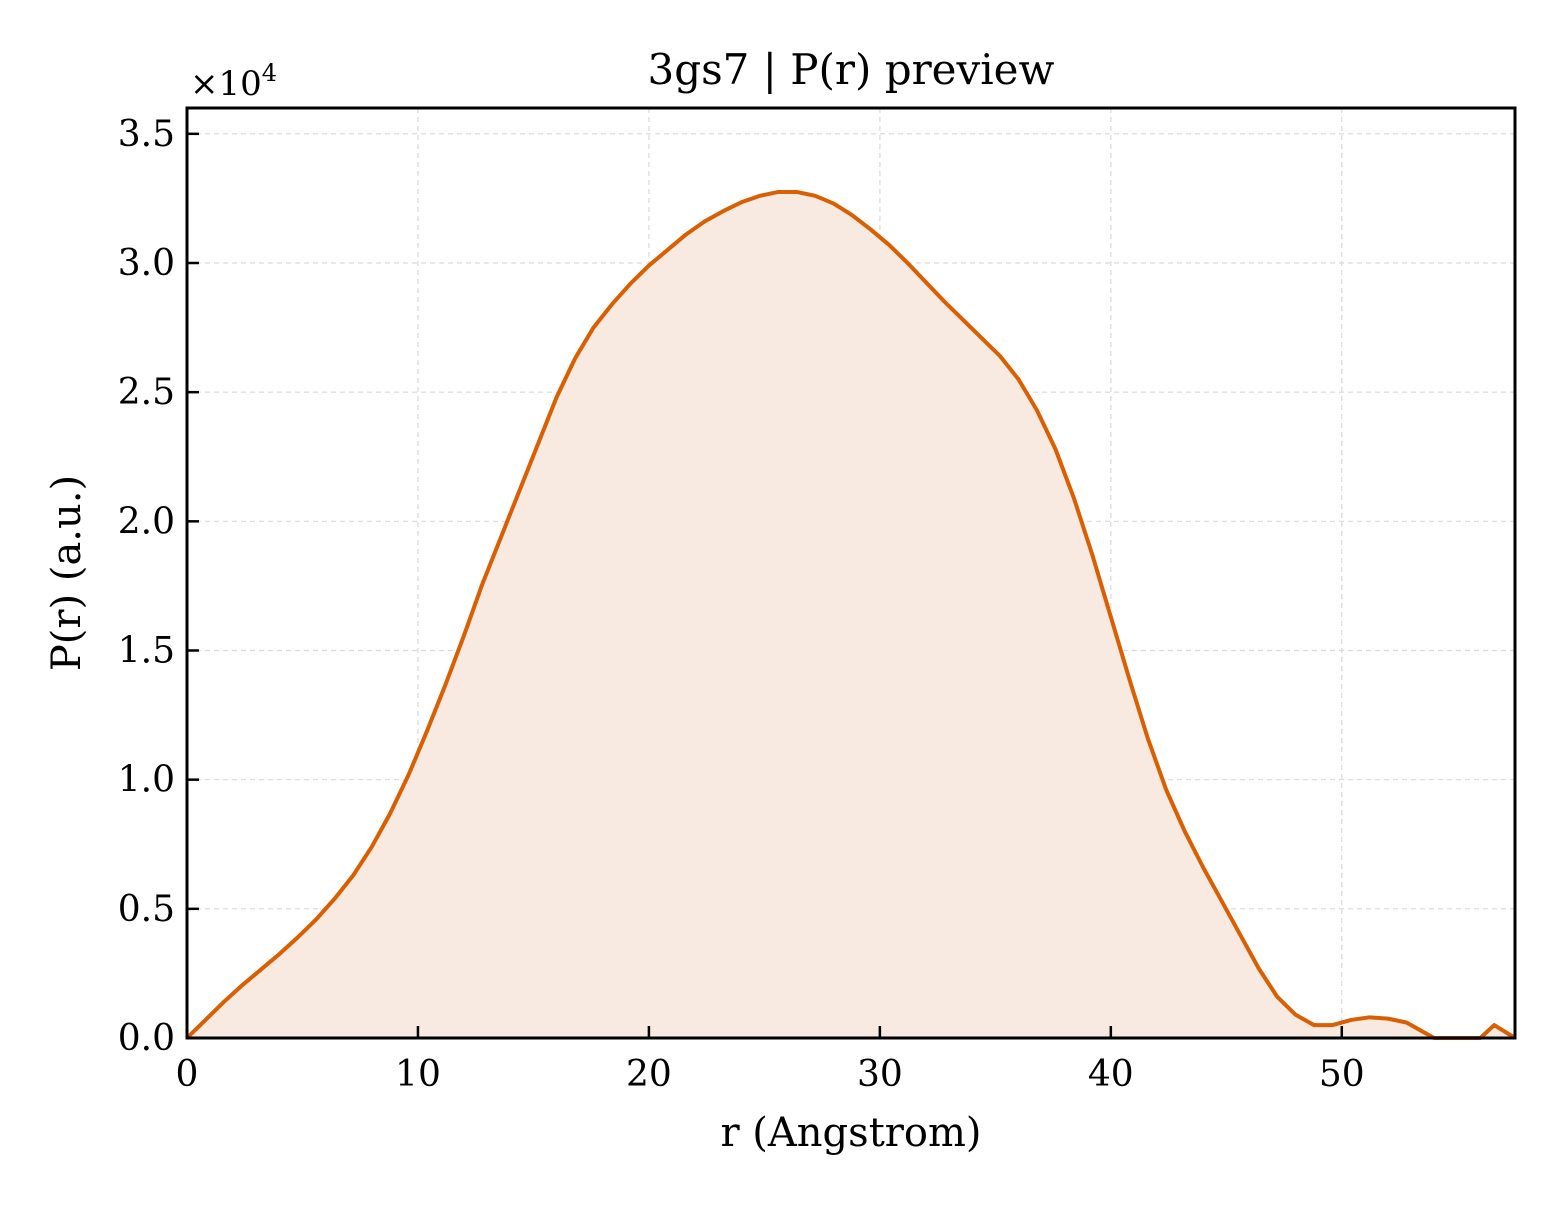  What do you see at coordinates (418, 1074) in the screenshot?
I see `x-tick-label: 10` at bounding box center [418, 1074].